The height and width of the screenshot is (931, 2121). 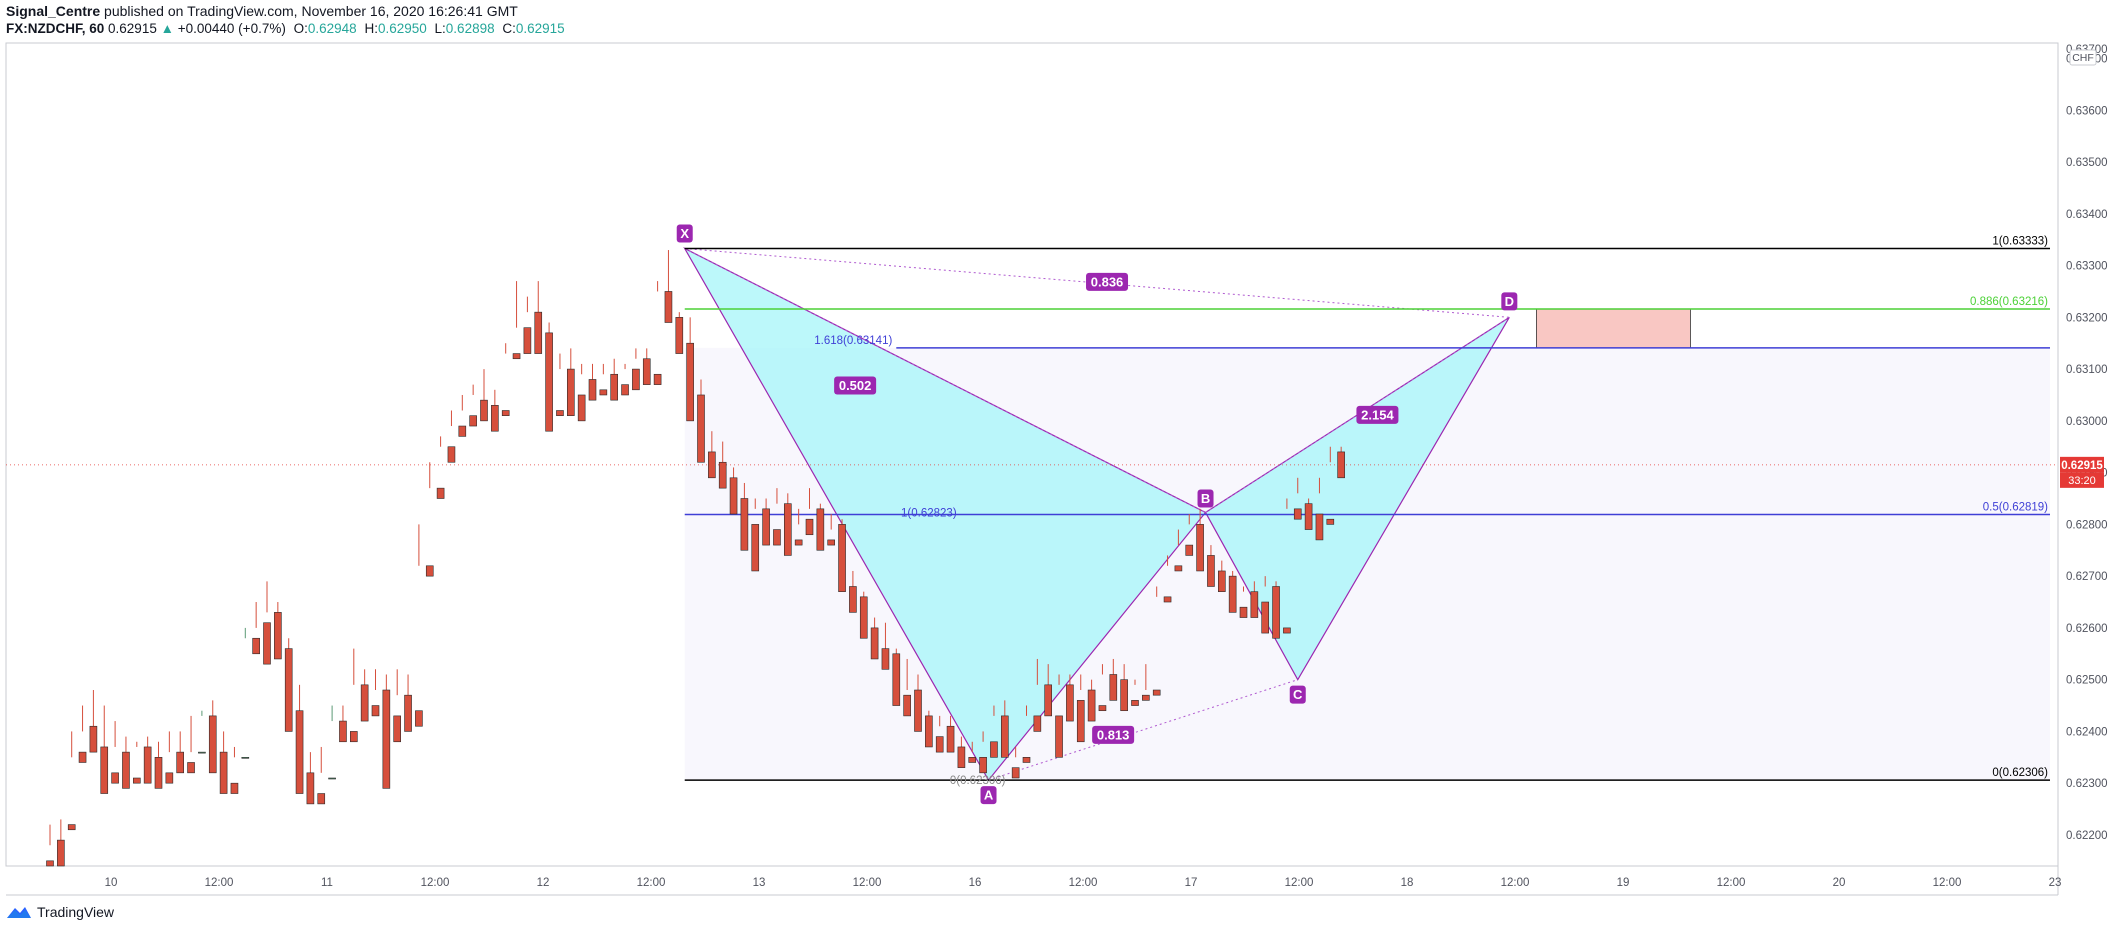 I want to click on point-c-label-text: C, so click(x=1298, y=694).